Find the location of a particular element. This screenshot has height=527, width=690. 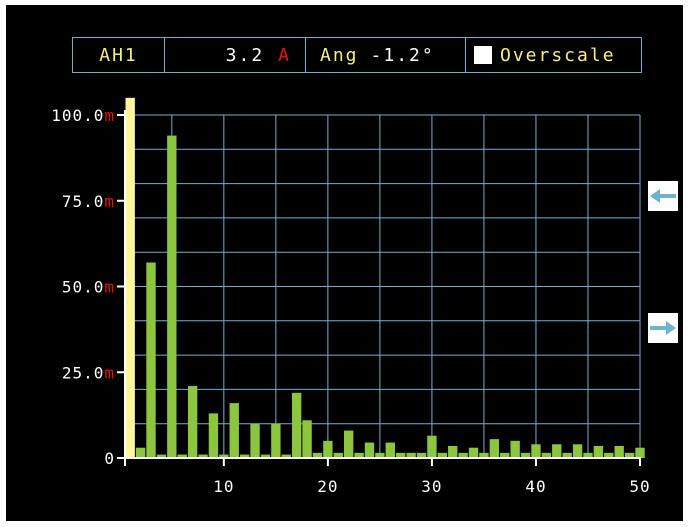

measurement-header: AH1 3.2 A Ang -1.2° Overscale is located at coordinates (357, 55).